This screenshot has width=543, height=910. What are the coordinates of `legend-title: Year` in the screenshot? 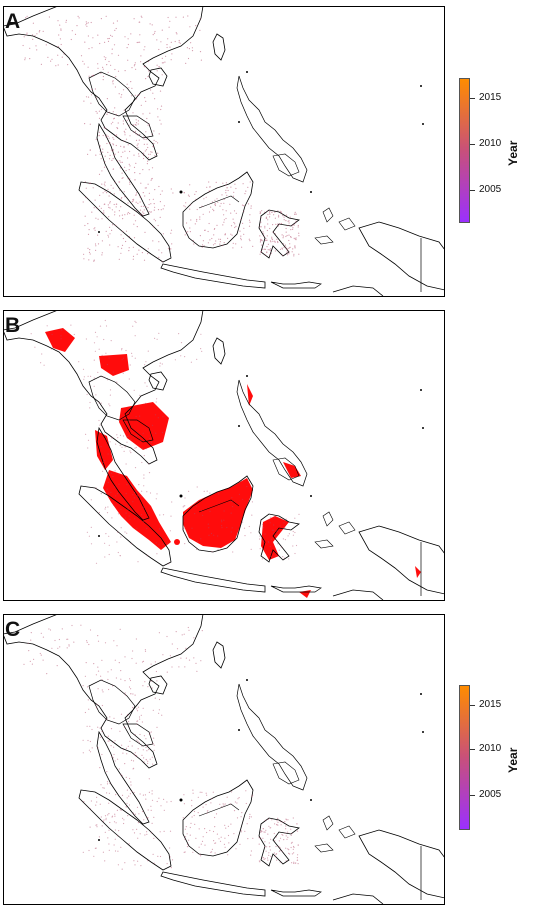 It's located at (513, 760).